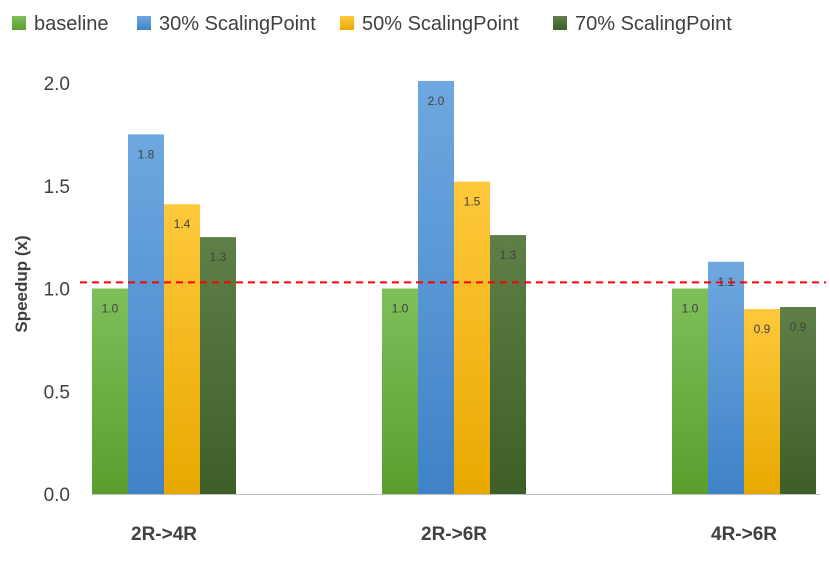 This screenshot has width=830, height=566. Describe the element at coordinates (472, 202) in the screenshot. I see `data-label: 1.5` at that location.